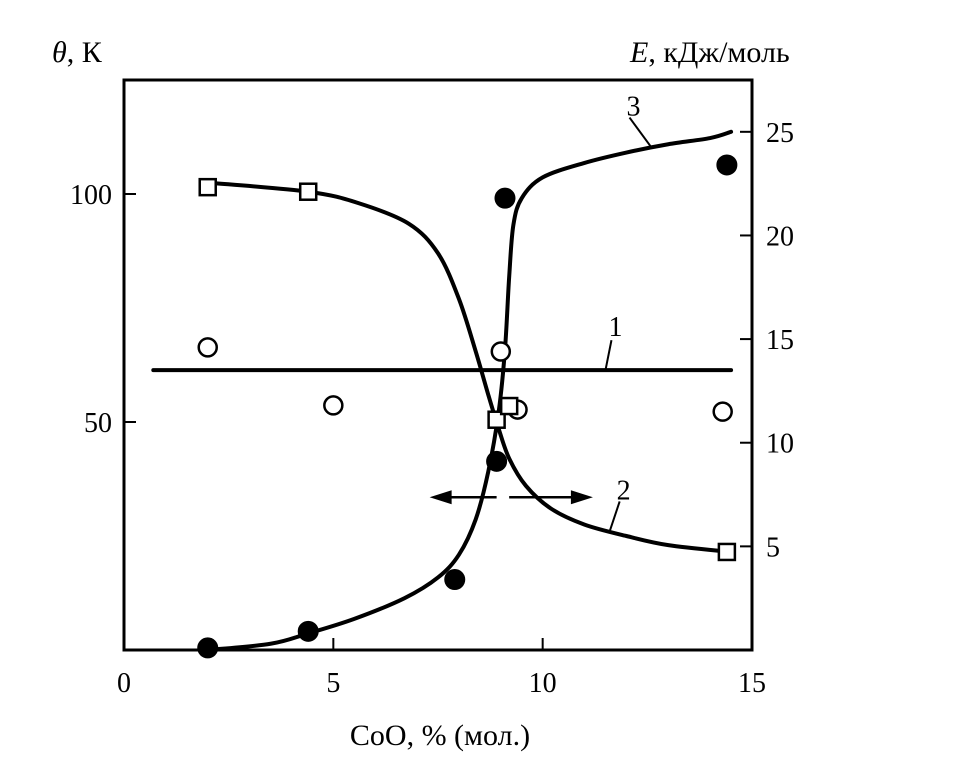 The height and width of the screenshot is (770, 980). I want to click on y-right-tick-label: 5, so click(773, 547).